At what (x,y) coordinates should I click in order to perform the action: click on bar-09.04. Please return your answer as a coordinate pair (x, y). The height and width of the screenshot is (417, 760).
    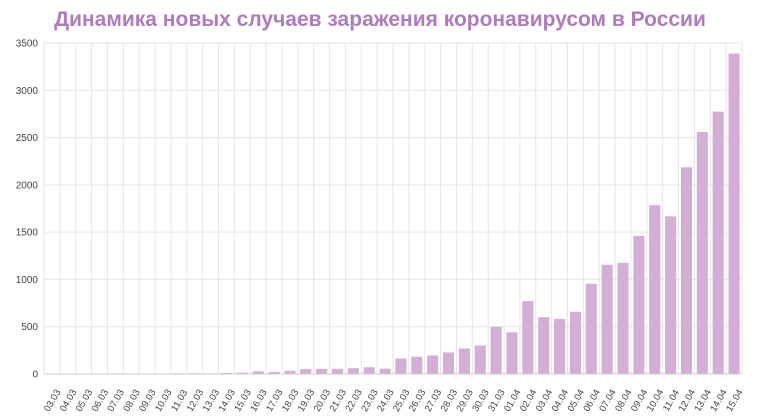
    Looking at the image, I should click on (639, 305).